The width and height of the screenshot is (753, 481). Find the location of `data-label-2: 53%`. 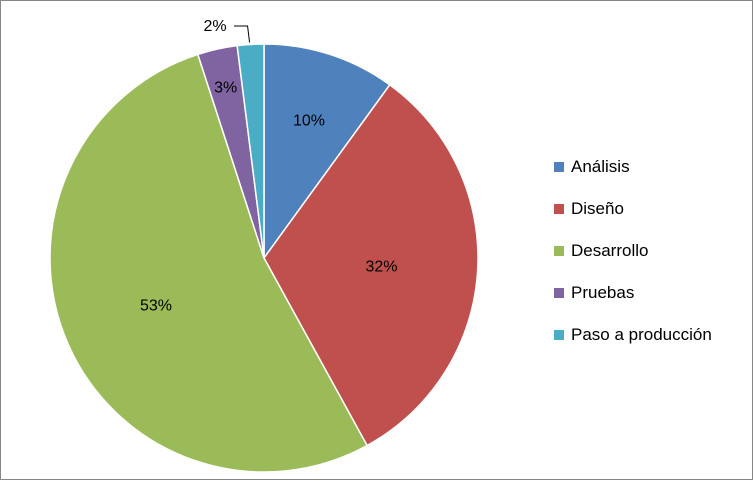

data-label-2: 53% is located at coordinates (156, 306).